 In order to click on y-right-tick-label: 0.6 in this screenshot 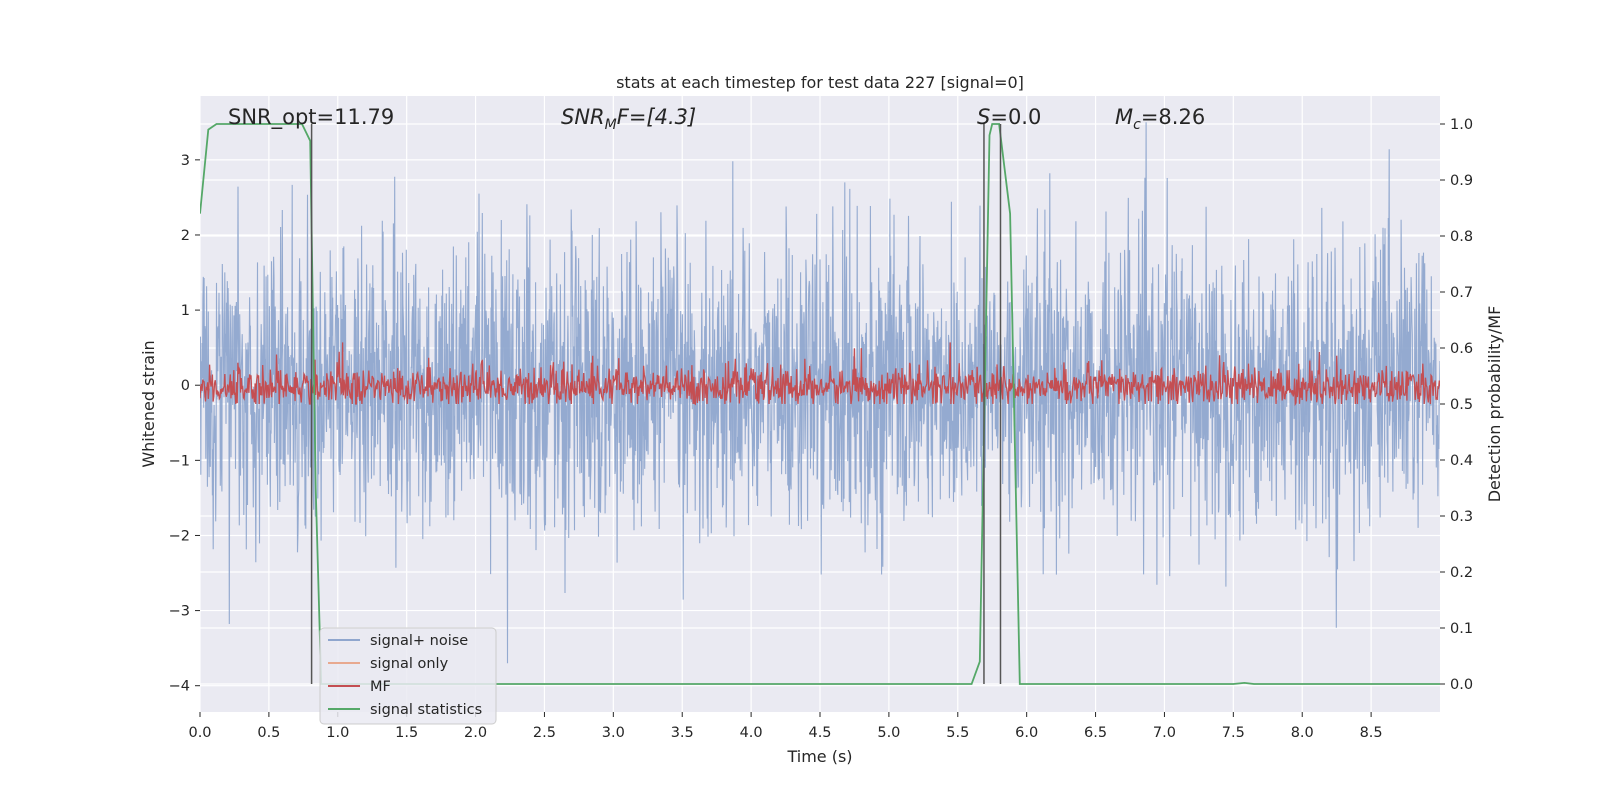, I will do `click(1461, 349)`.